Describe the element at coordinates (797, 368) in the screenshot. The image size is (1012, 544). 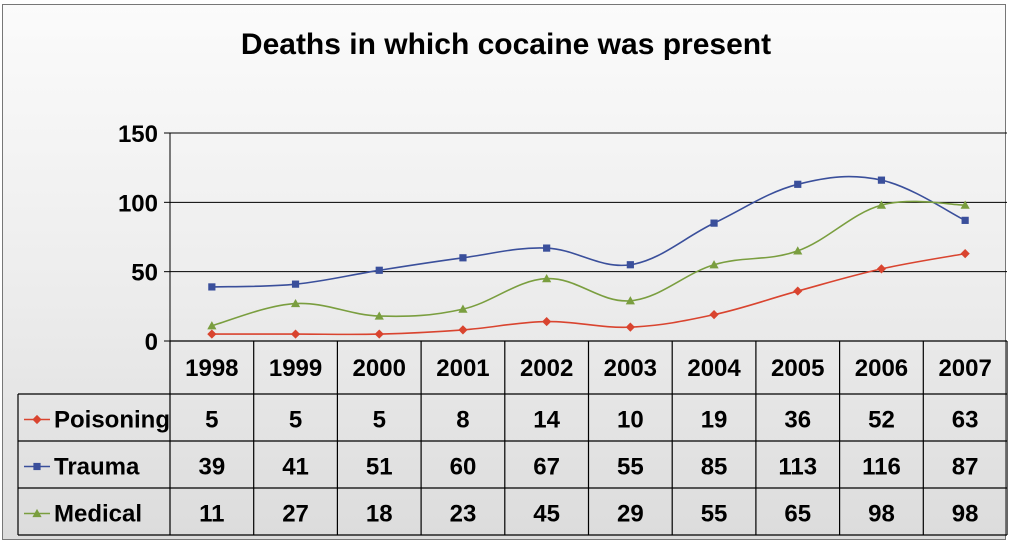
I see `x-tick-label: 2005` at that location.